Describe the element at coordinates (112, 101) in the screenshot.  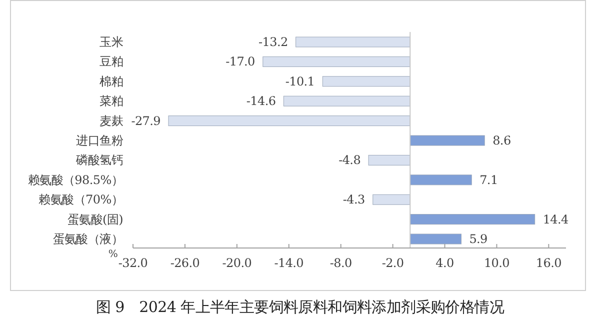
I see `y-tick-label: 菜粕` at that location.